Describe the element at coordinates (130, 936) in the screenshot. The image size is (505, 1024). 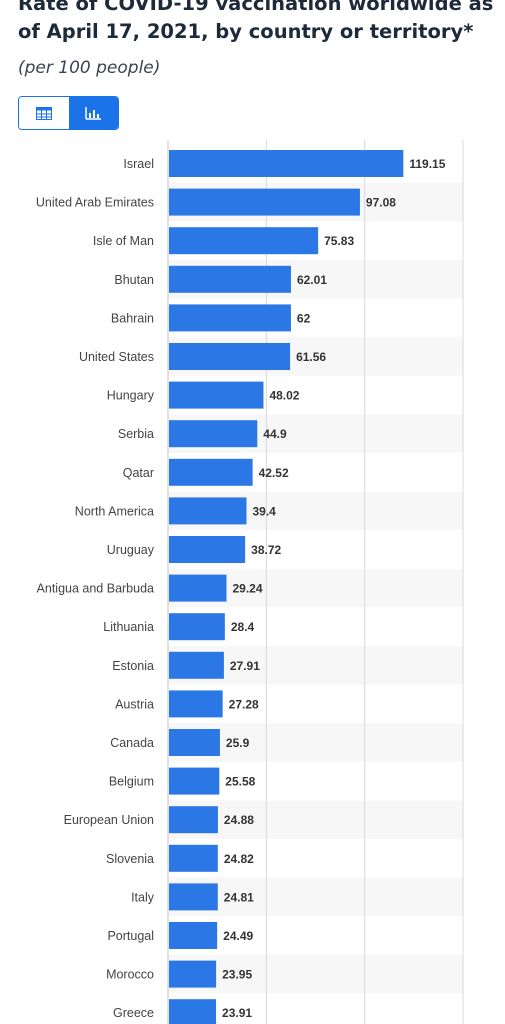
I see `category-label: Portugal` at that location.